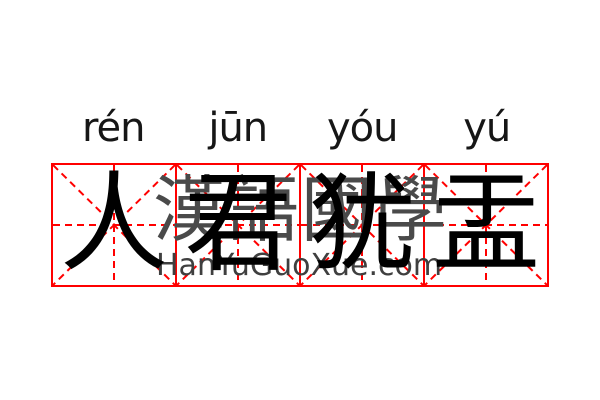  Describe the element at coordinates (362, 128) in the screenshot. I see `pinyin-label: yóu` at that location.